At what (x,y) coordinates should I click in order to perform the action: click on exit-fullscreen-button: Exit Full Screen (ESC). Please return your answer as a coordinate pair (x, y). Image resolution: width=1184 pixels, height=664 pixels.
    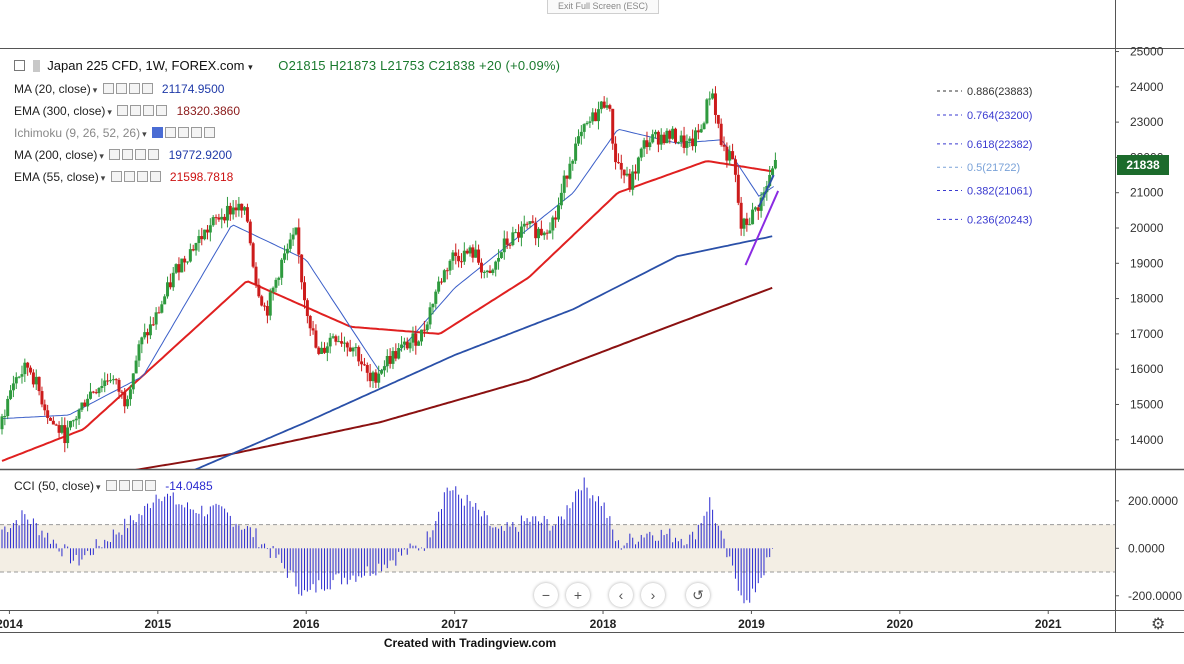
    Looking at the image, I should click on (603, 7).